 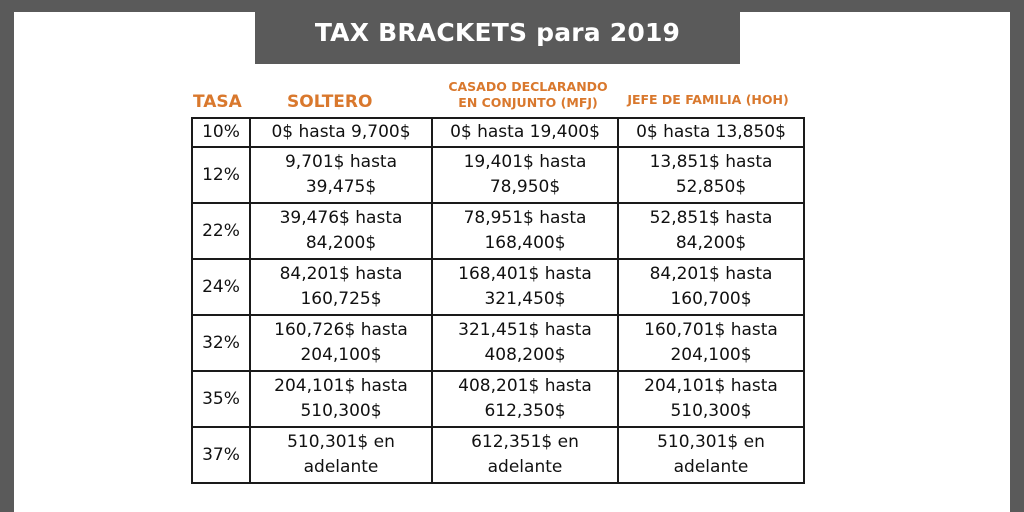 I want to click on hoh-cell: 160,701$ hasta 204,100$, so click(x=711, y=343).